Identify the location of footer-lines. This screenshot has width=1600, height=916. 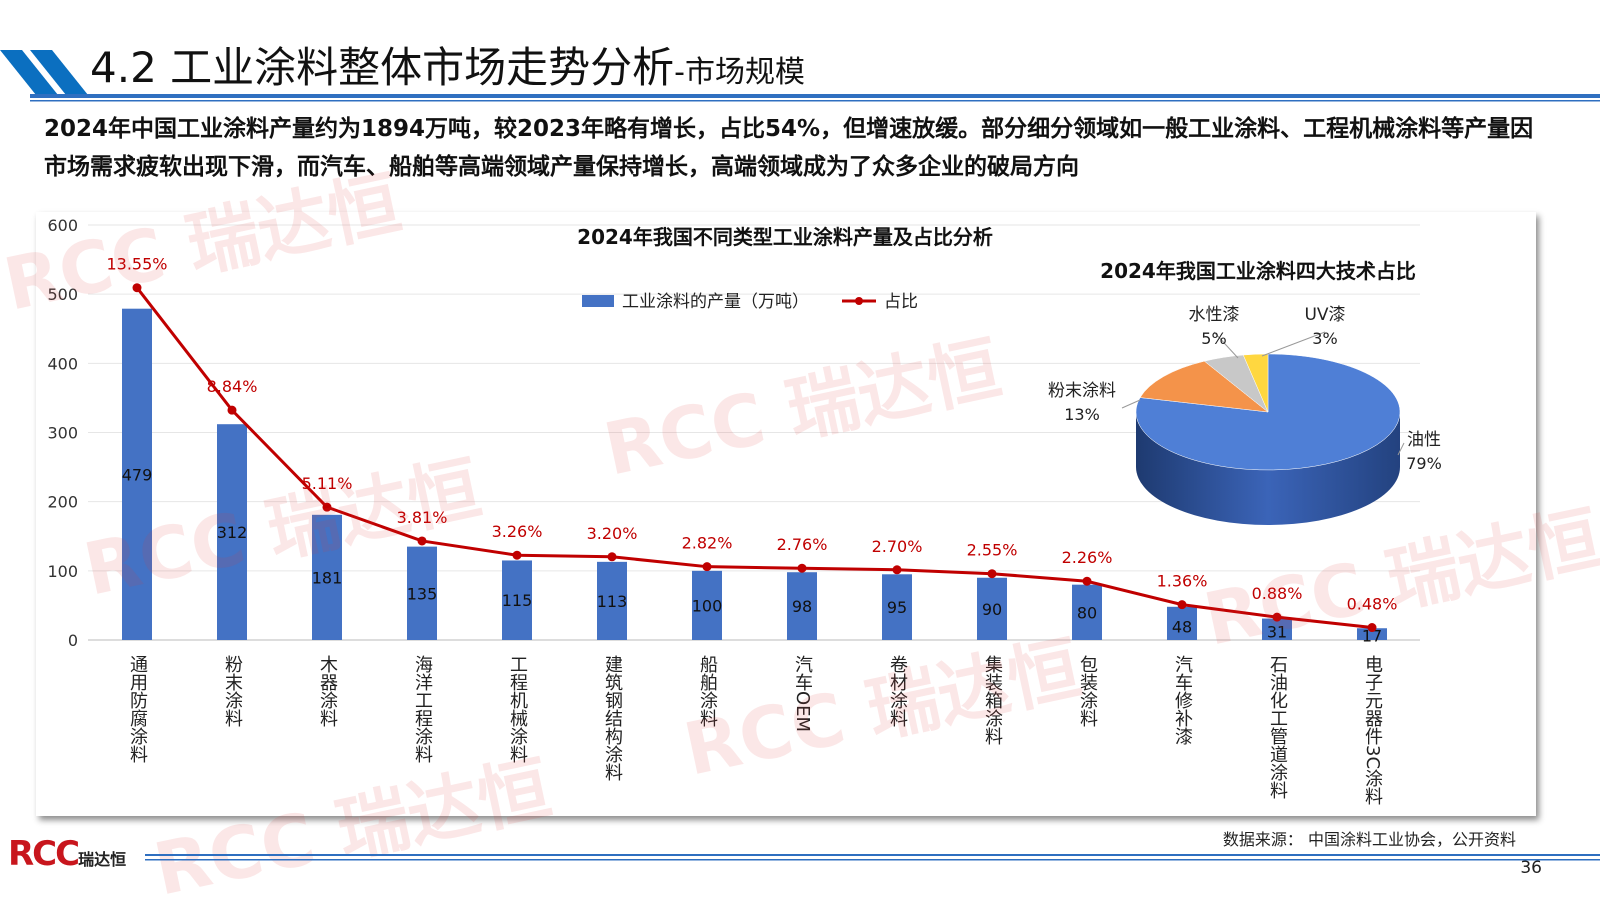
(872, 857).